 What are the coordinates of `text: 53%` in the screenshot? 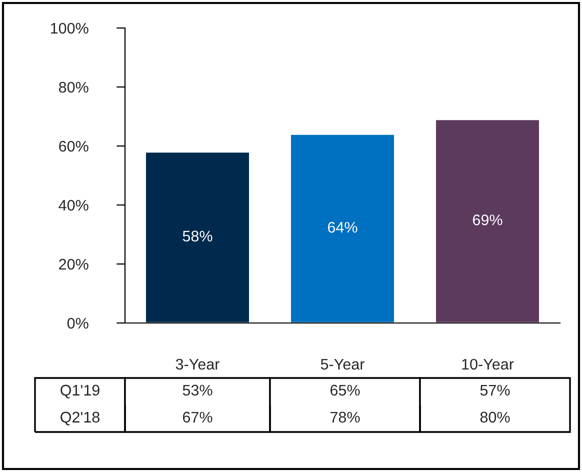 It's located at (197, 390).